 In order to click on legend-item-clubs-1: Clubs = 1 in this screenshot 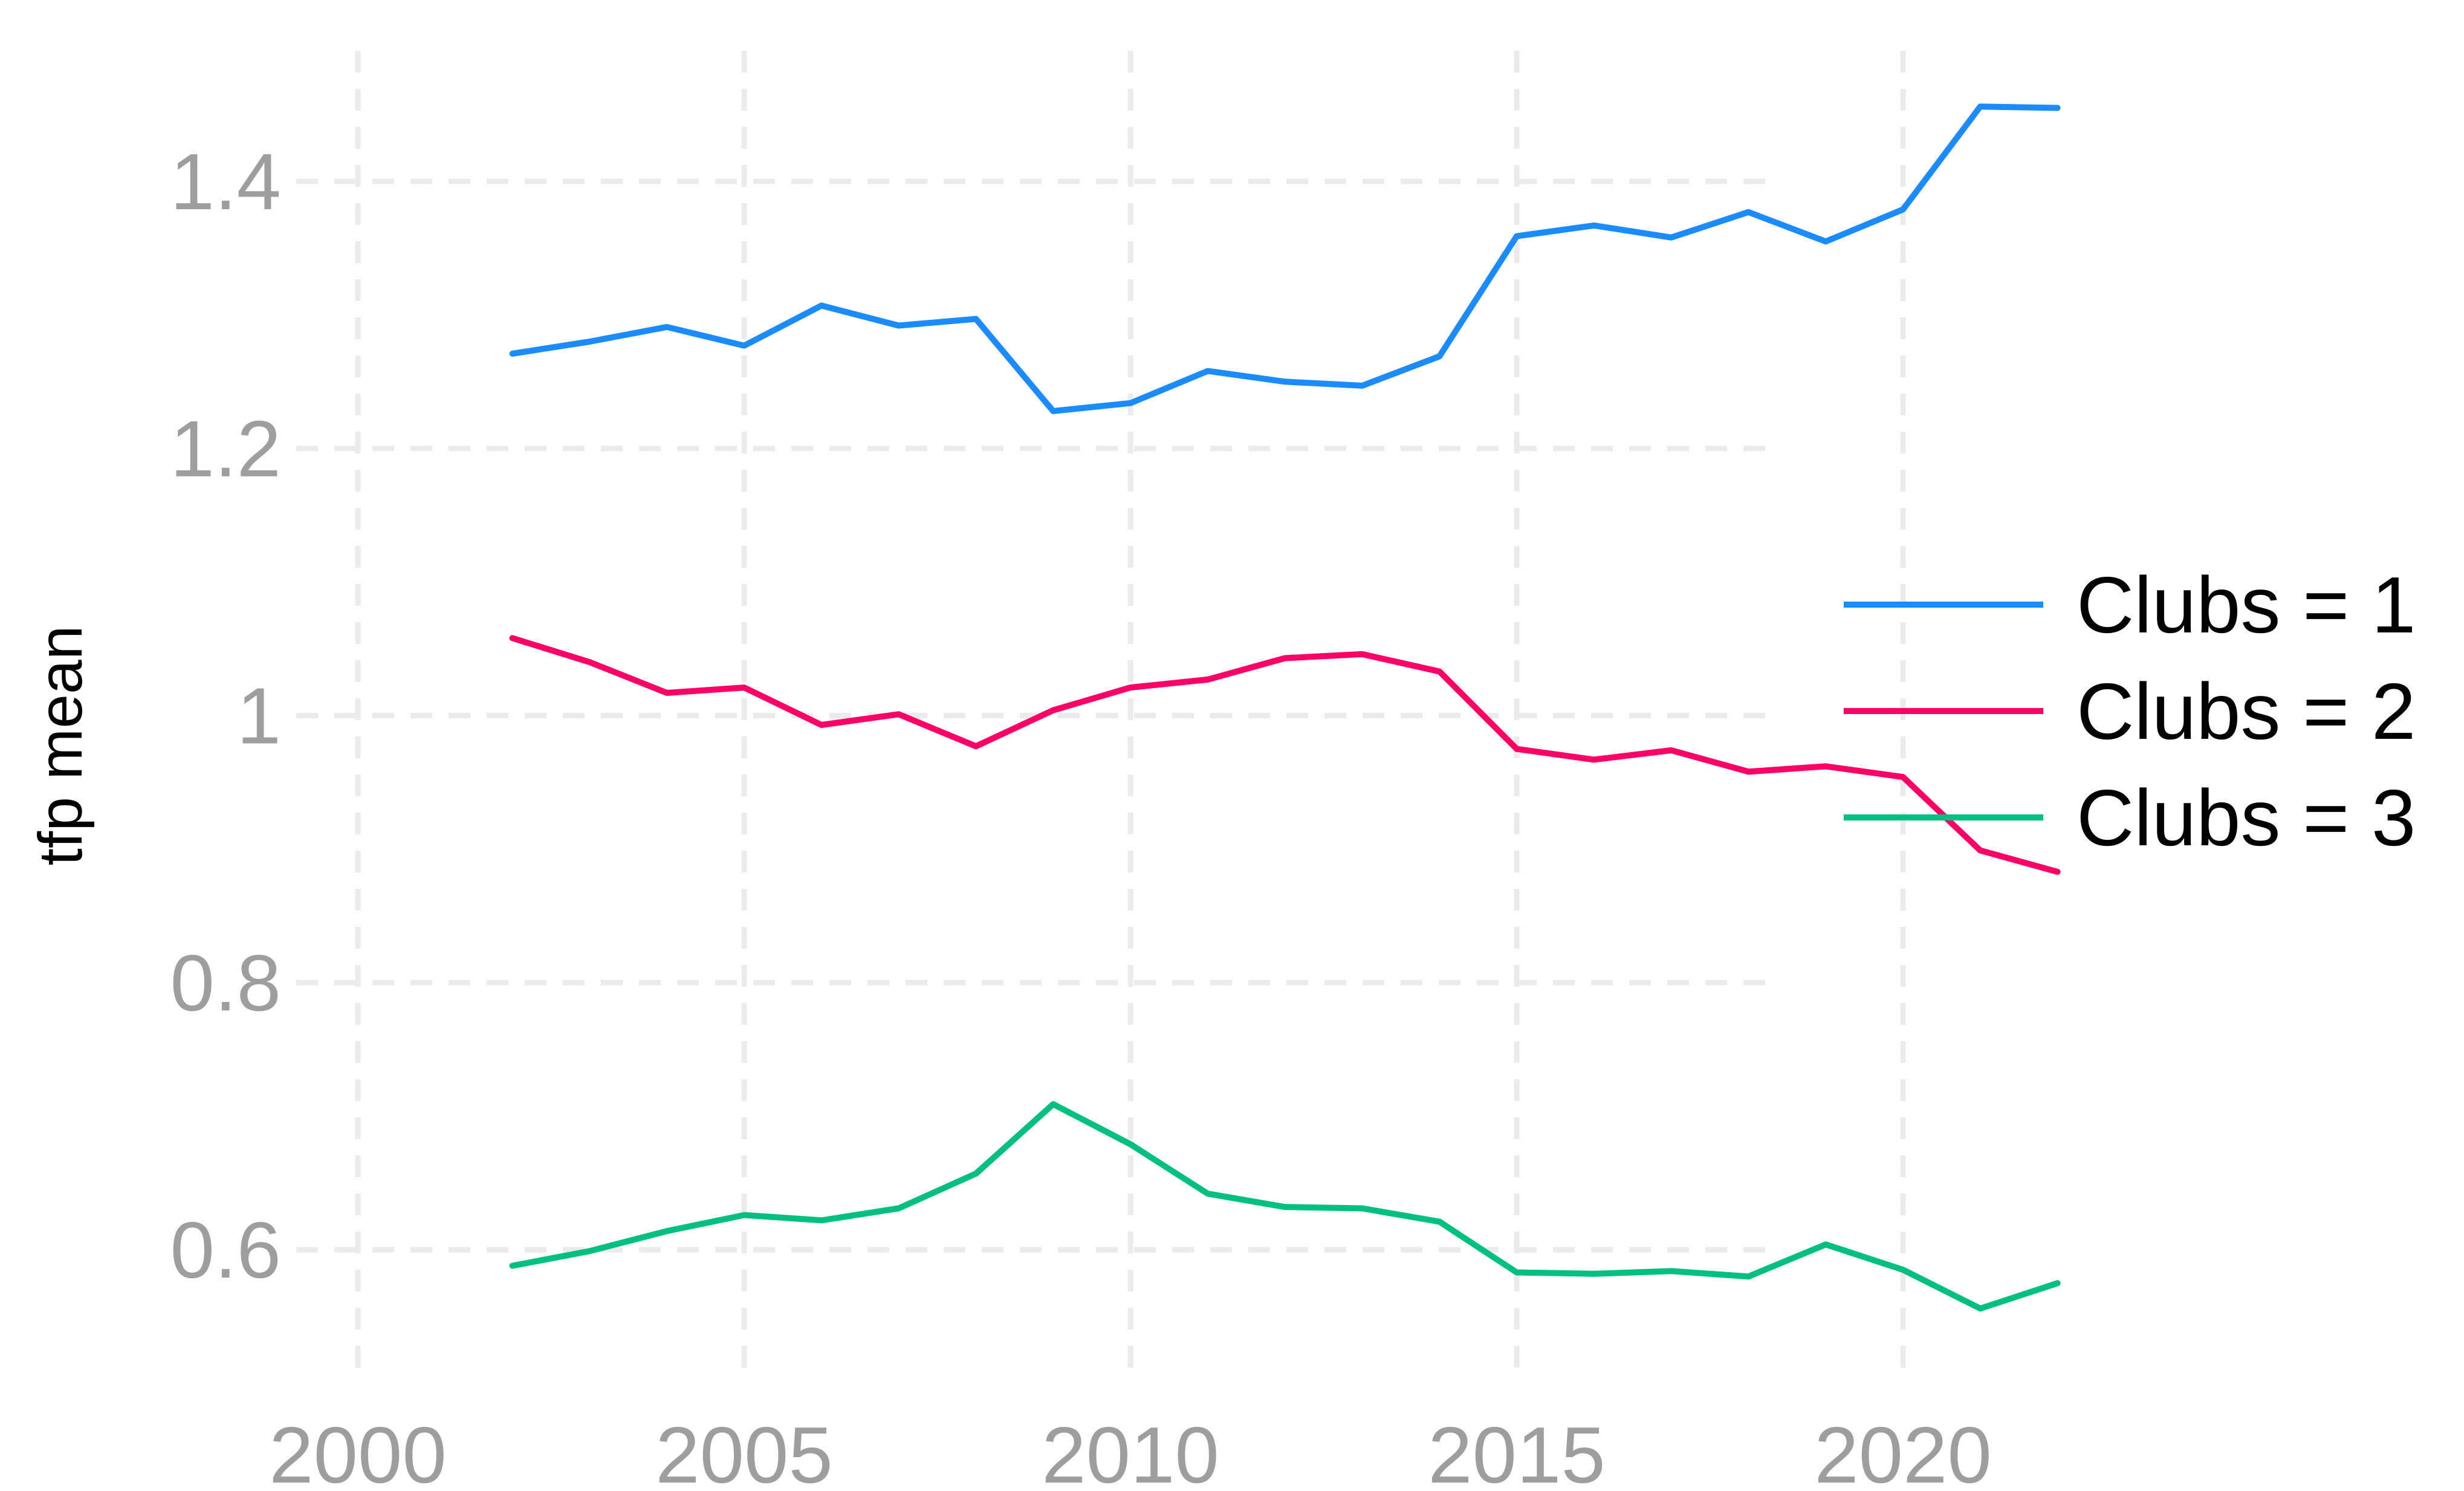, I will do `click(2130, 604)`.